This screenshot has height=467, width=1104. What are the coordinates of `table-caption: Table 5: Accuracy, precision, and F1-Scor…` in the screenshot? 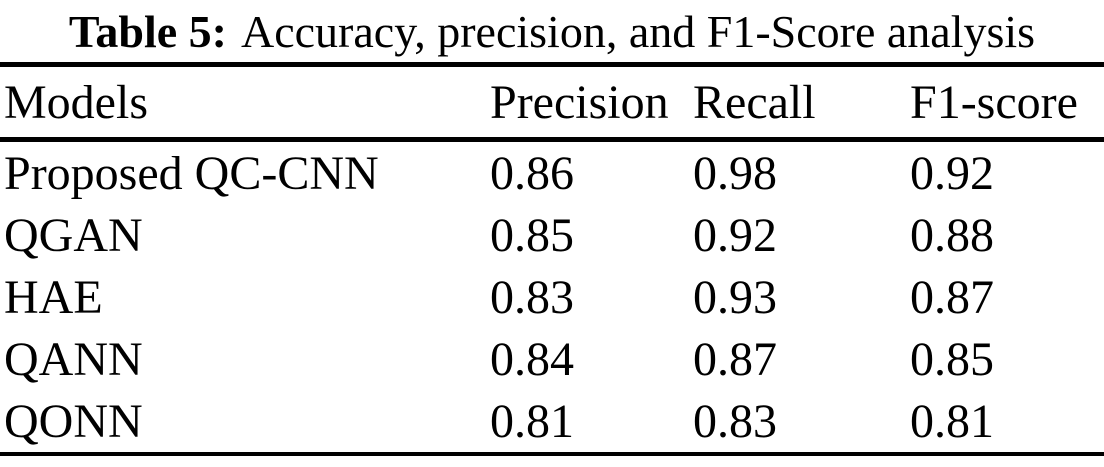 It's located at (552, 31).